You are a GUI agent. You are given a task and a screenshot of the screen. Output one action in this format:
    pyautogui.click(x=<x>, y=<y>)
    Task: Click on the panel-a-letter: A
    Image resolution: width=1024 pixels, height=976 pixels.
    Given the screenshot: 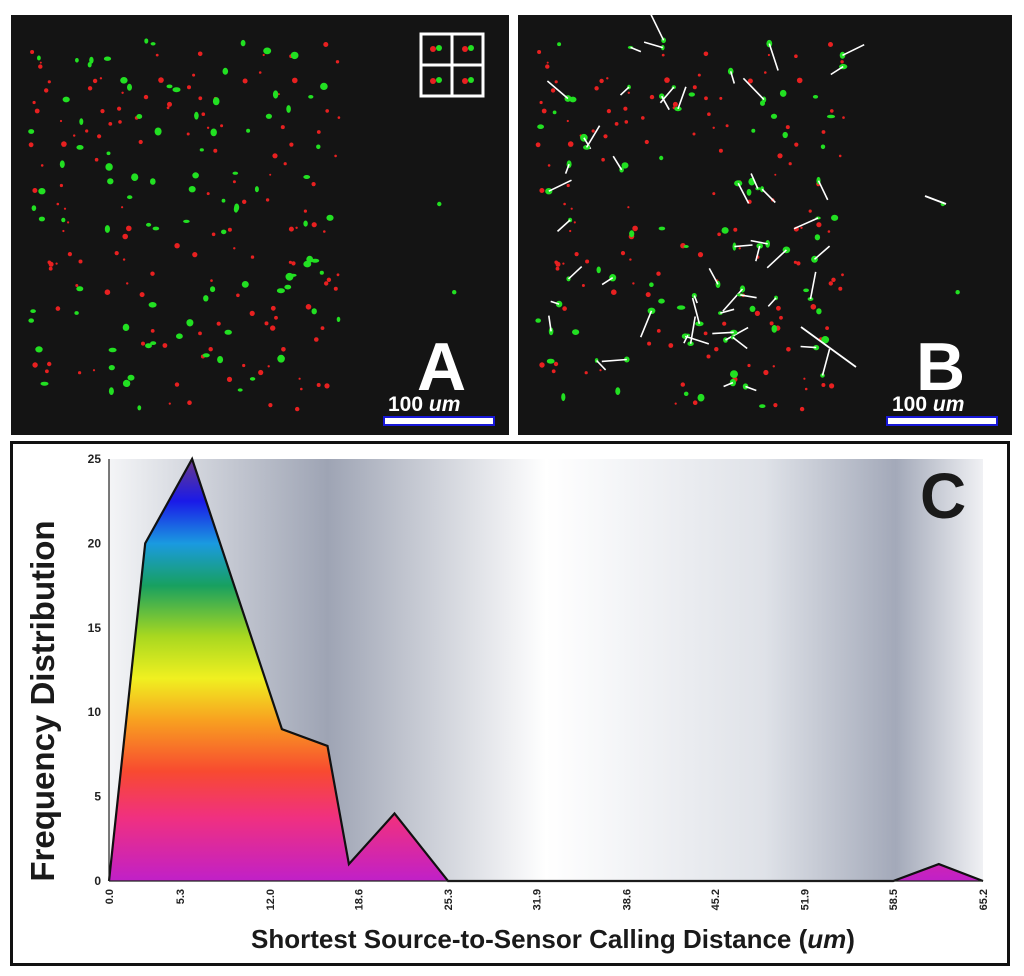 What is the action you would take?
    pyautogui.click(x=442, y=367)
    